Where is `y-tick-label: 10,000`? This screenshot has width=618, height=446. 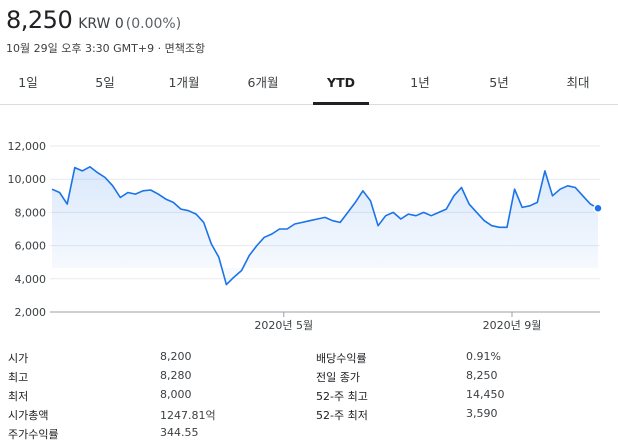
y-tick-label: 10,000 is located at coordinates (27, 179).